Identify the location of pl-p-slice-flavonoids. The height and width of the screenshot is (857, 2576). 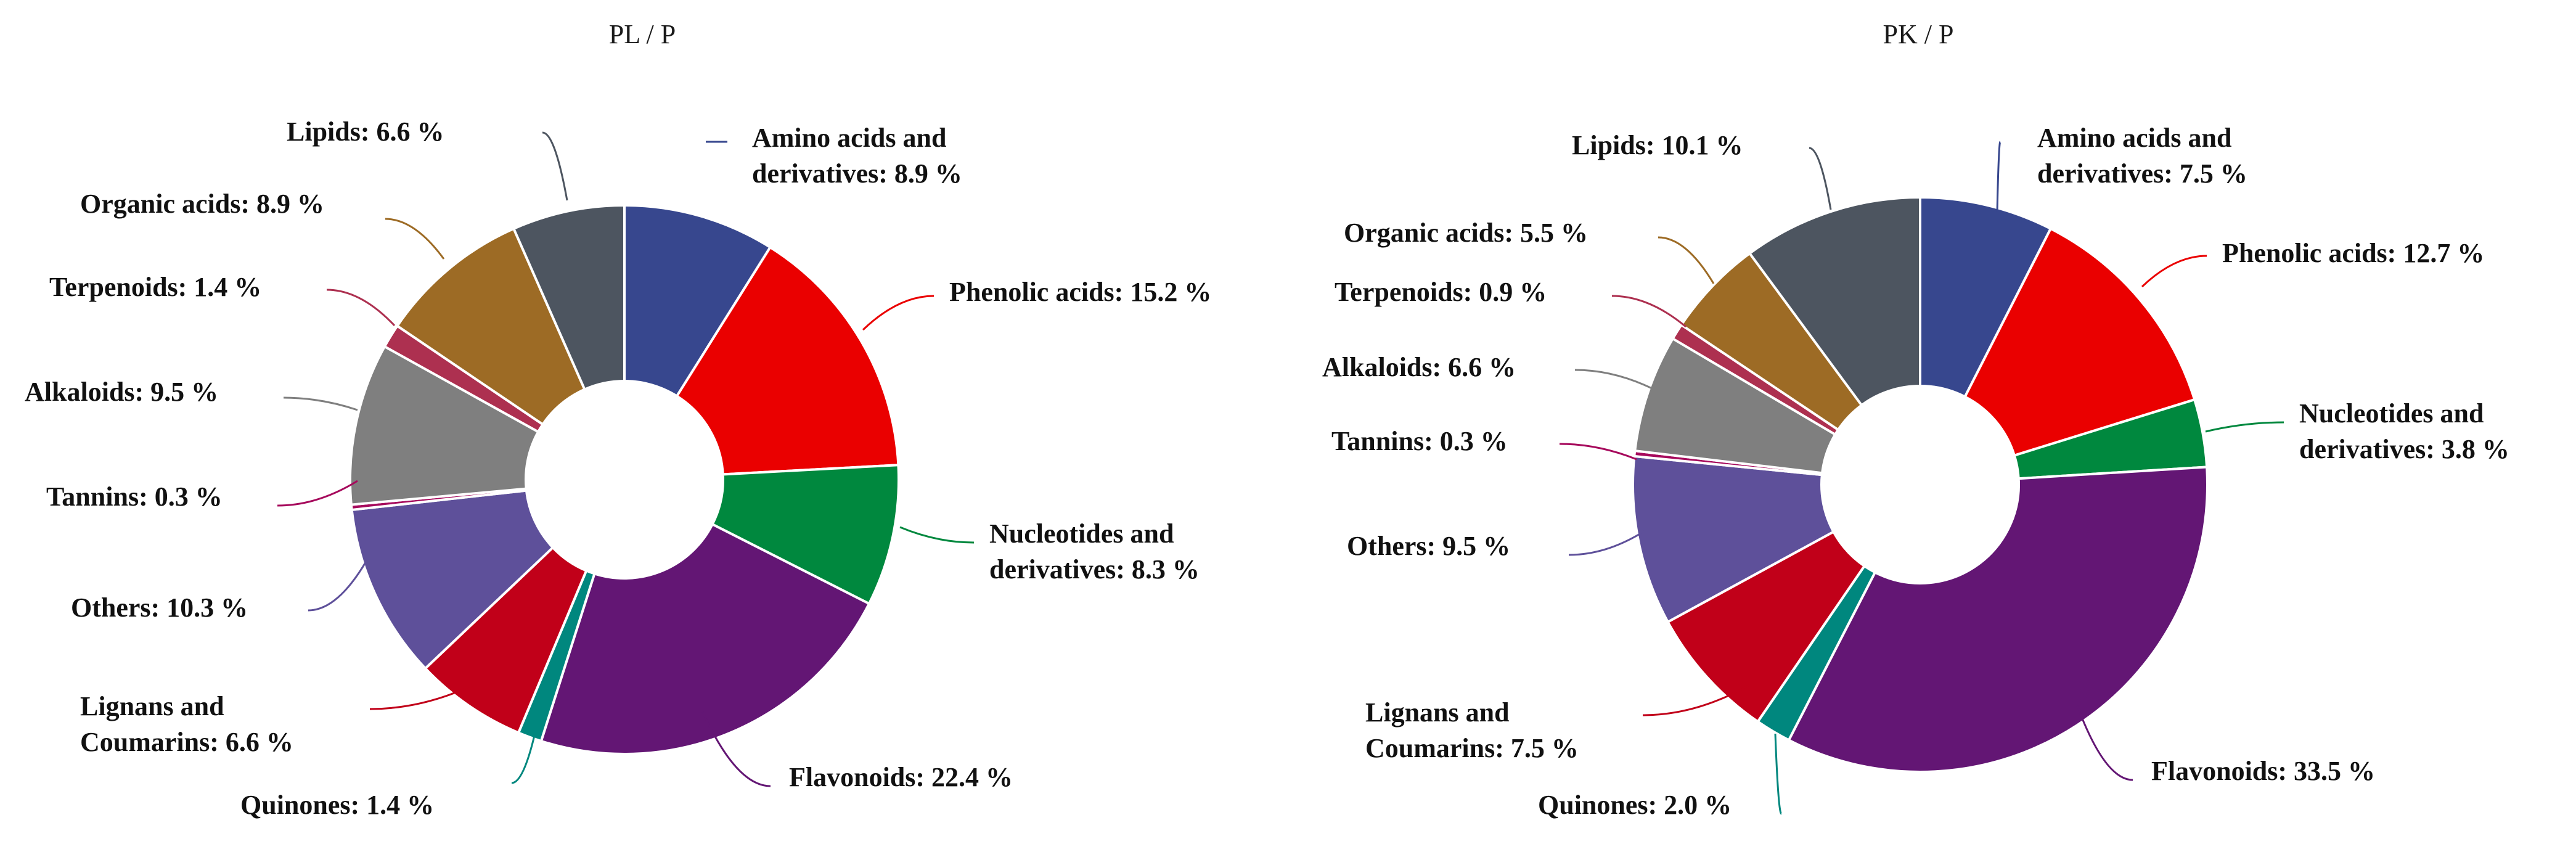
(705, 638).